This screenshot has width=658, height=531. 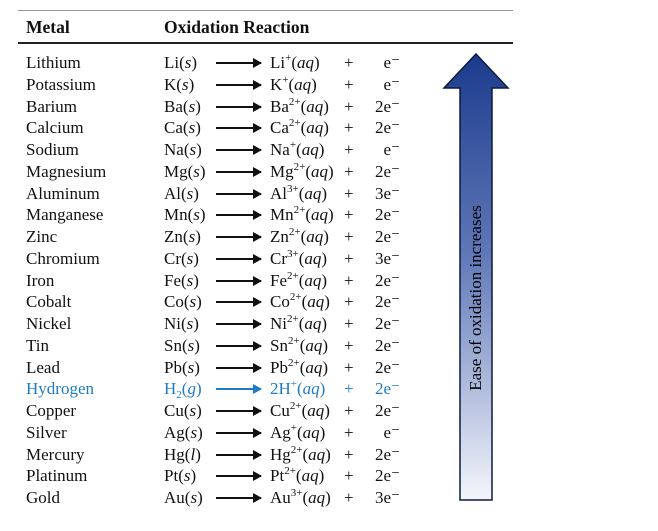 I want to click on reactant: Ba(s), so click(x=182, y=106).